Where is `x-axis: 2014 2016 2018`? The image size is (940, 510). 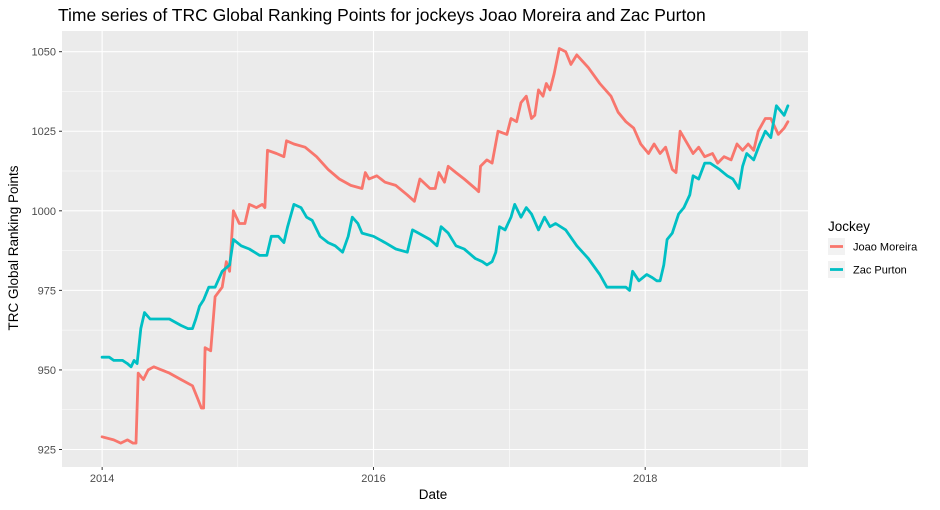 x-axis: 2014 2016 2018 is located at coordinates (373, 476).